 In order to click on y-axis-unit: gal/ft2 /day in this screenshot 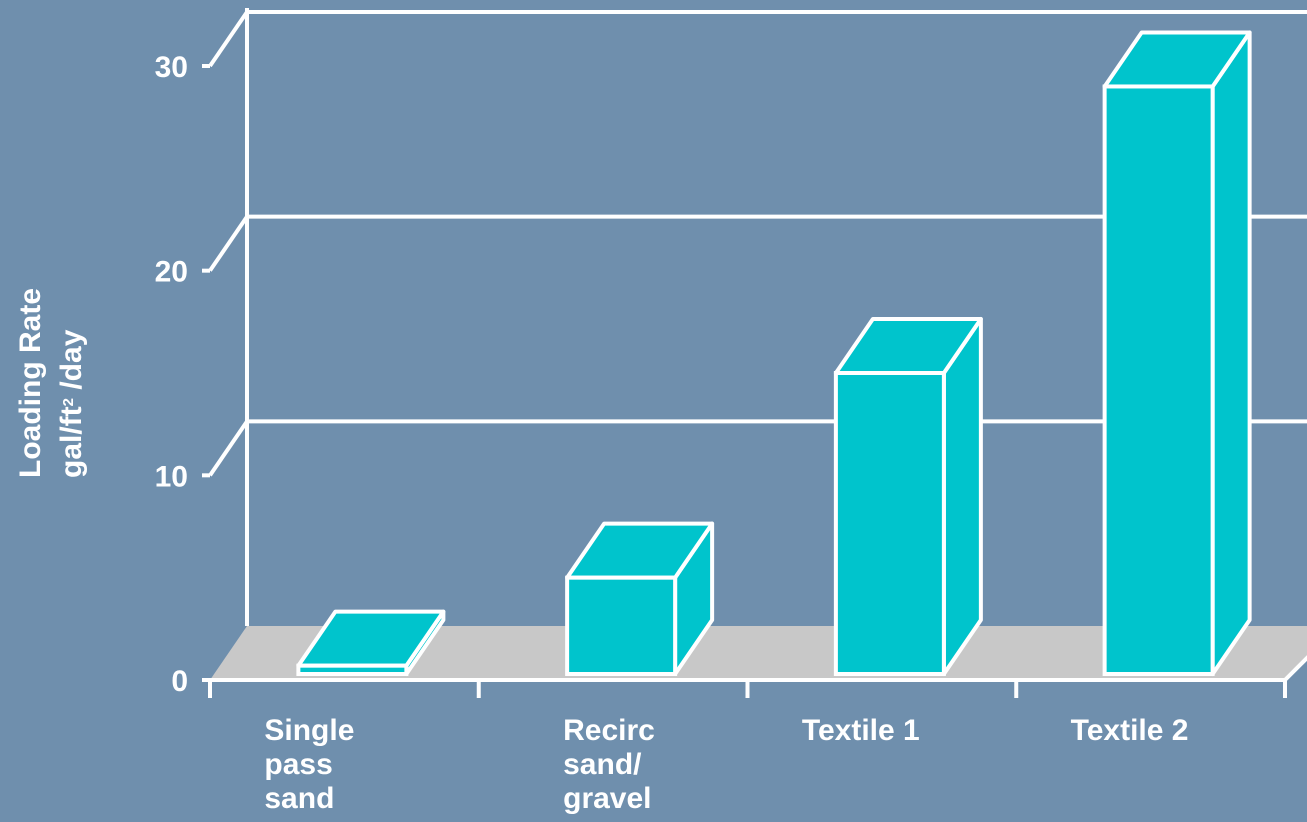, I will do `click(71, 403)`.